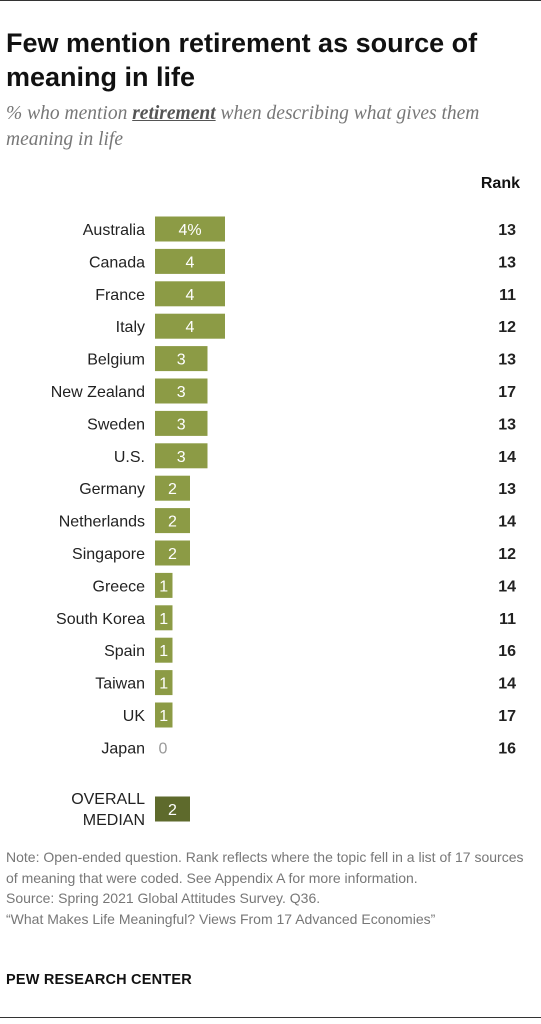  What do you see at coordinates (99, 980) in the screenshot?
I see `brand-logo-text: PEW RESEARCH CENTER` at bounding box center [99, 980].